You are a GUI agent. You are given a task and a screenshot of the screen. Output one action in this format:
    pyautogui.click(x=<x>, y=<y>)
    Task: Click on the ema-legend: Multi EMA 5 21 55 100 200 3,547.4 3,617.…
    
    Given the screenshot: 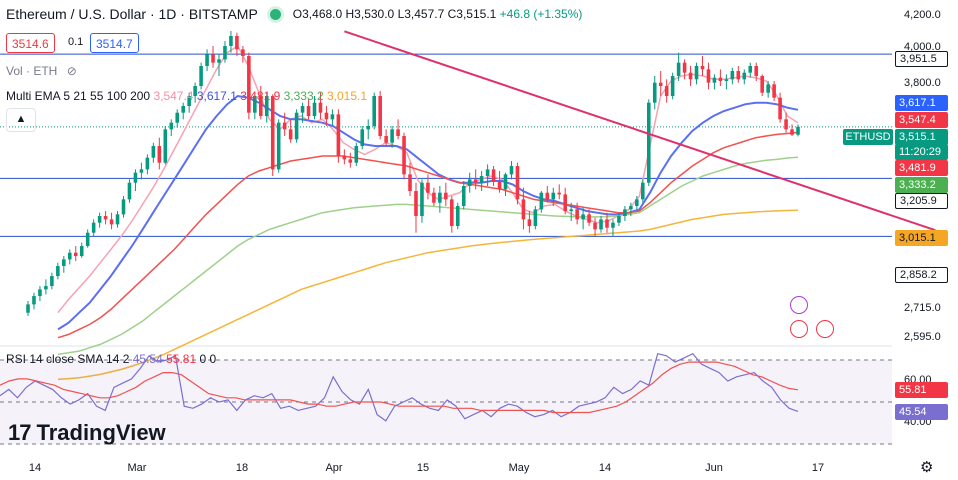 What is the action you would take?
    pyautogui.click(x=186, y=96)
    